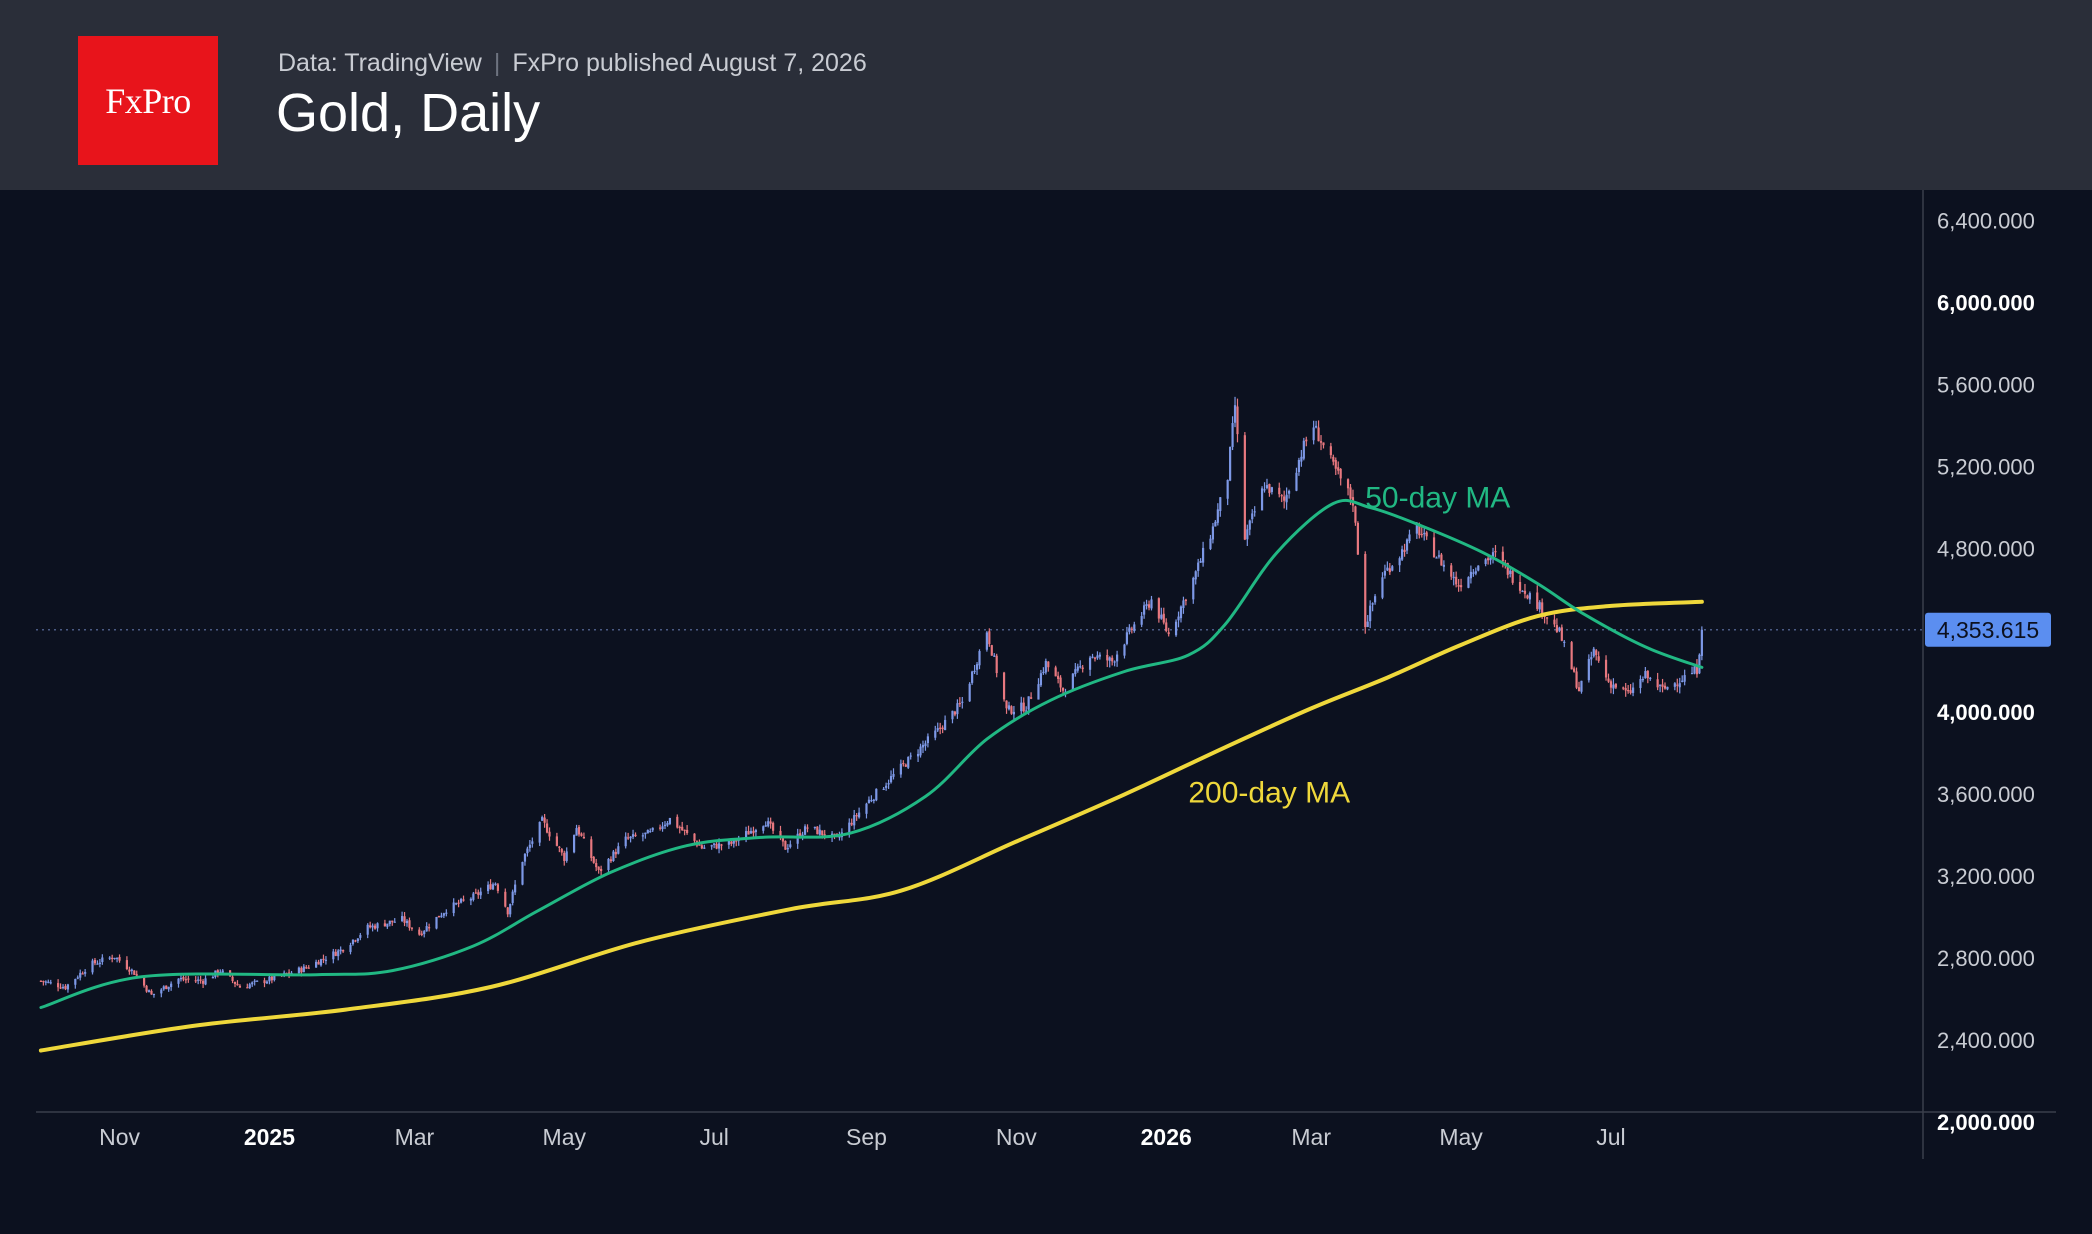  Describe the element at coordinates (1986, 1122) in the screenshot. I see `y-tick-label: 2,000.000` at that location.